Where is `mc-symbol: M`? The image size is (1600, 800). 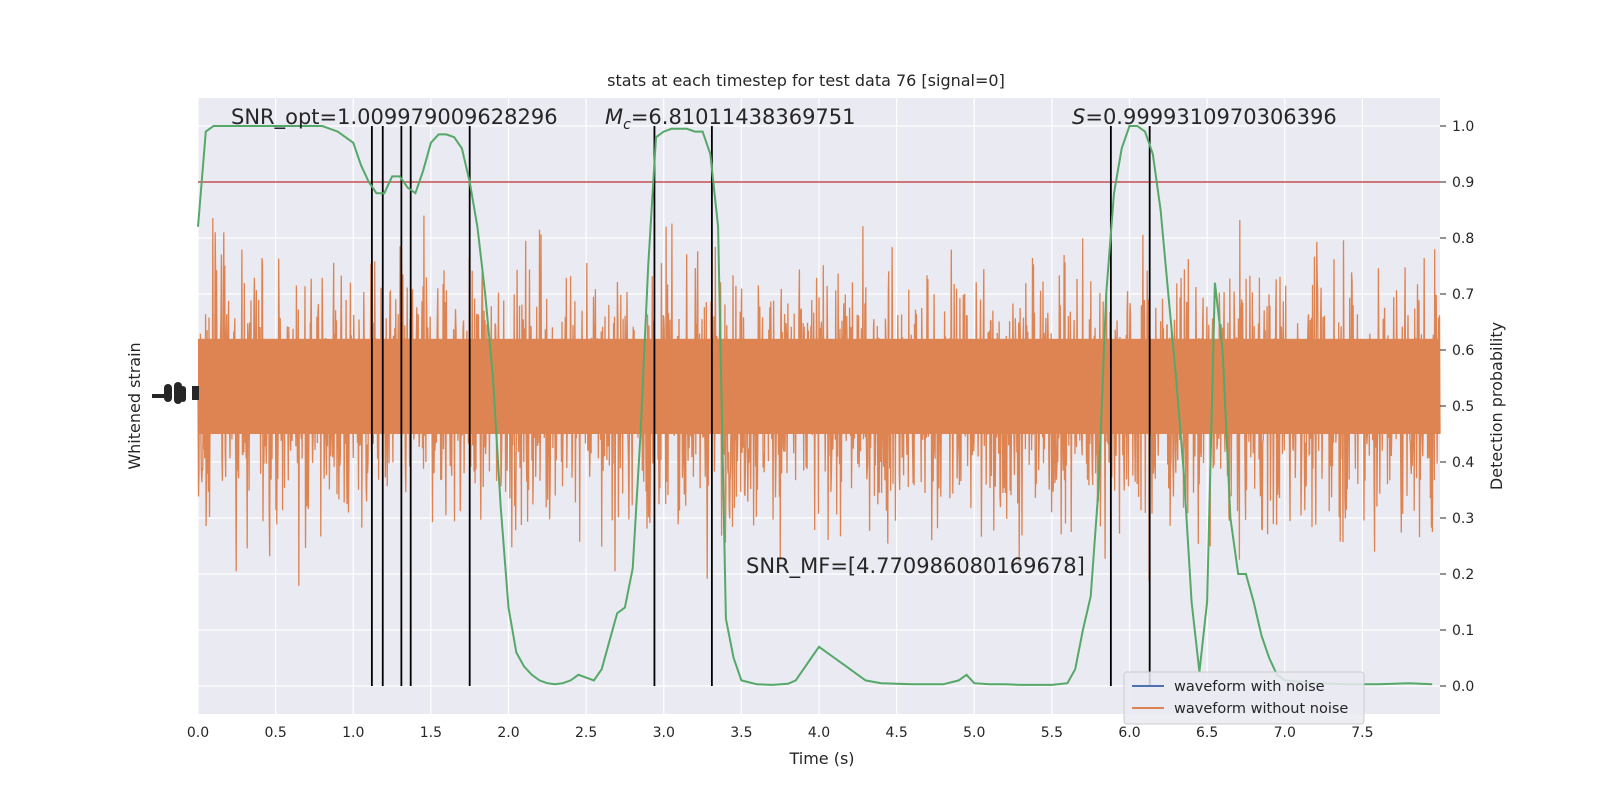 mc-symbol: M is located at coordinates (614, 117).